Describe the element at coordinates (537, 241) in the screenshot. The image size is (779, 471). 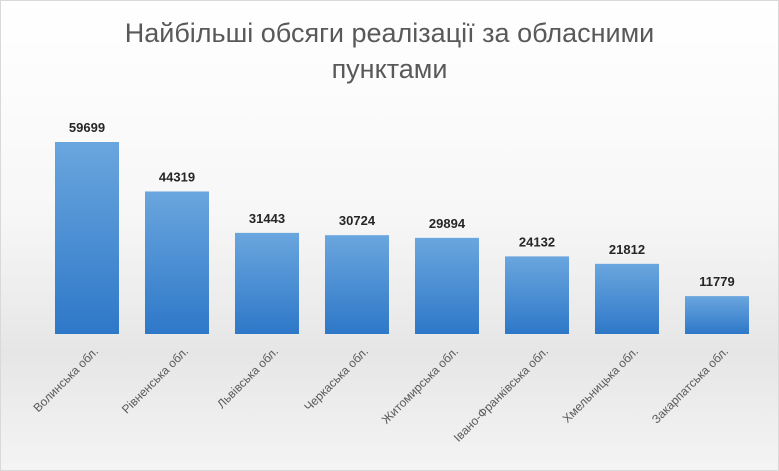
I see `value-label-6: 24132` at that location.